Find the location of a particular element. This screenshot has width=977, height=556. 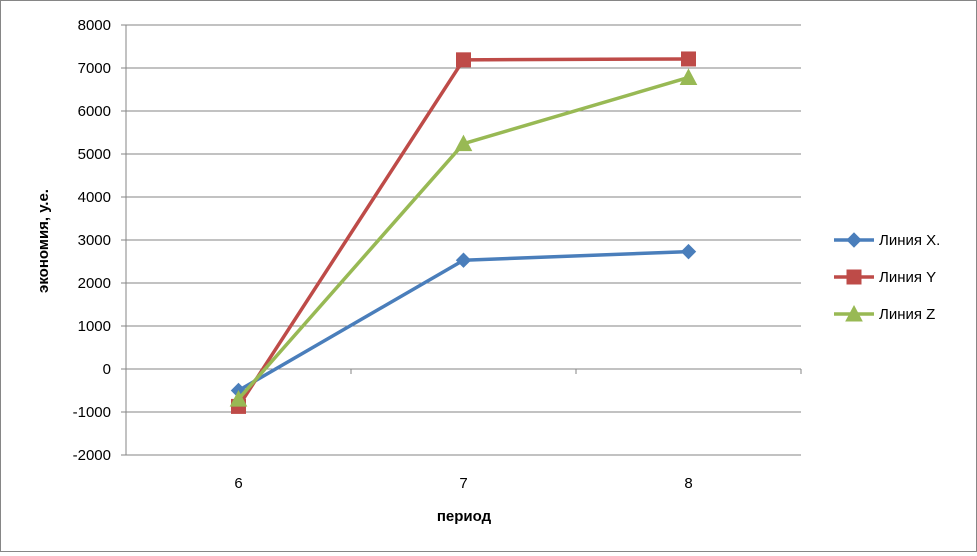

x-tick-label: 6 is located at coordinates (238, 483).